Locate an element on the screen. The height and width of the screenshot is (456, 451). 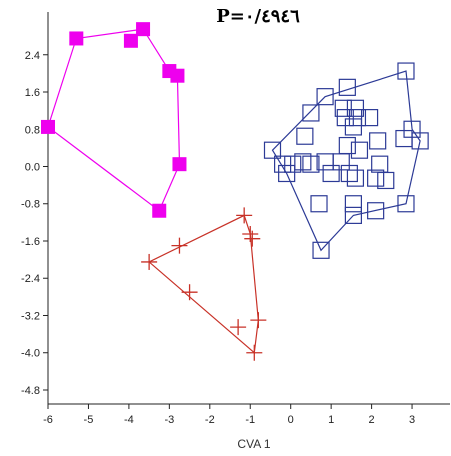
y-tick-label: 0.8 is located at coordinates (32, 130).